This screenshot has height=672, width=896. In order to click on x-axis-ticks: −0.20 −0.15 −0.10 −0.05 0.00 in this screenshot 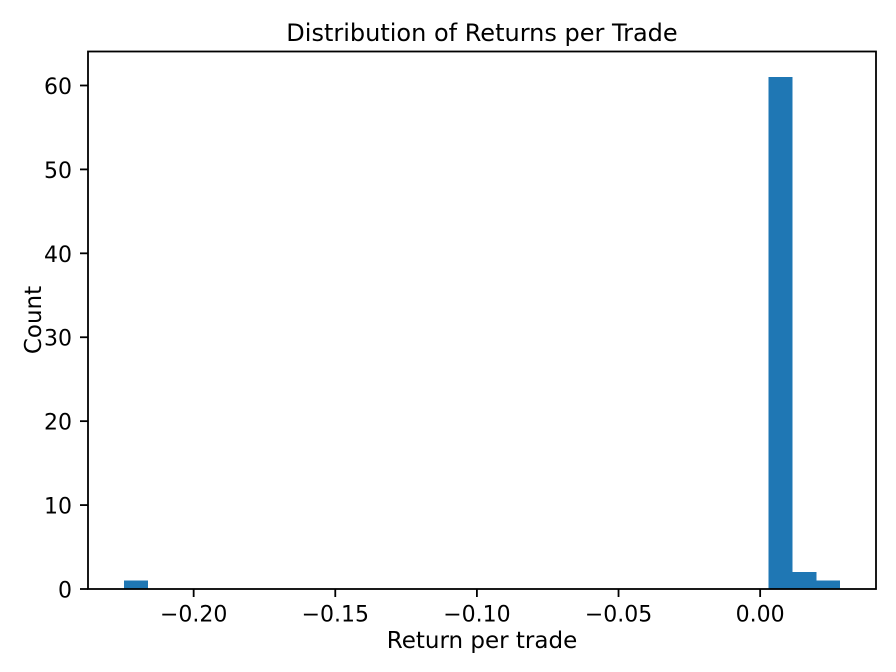, I will do `click(472, 608)`.